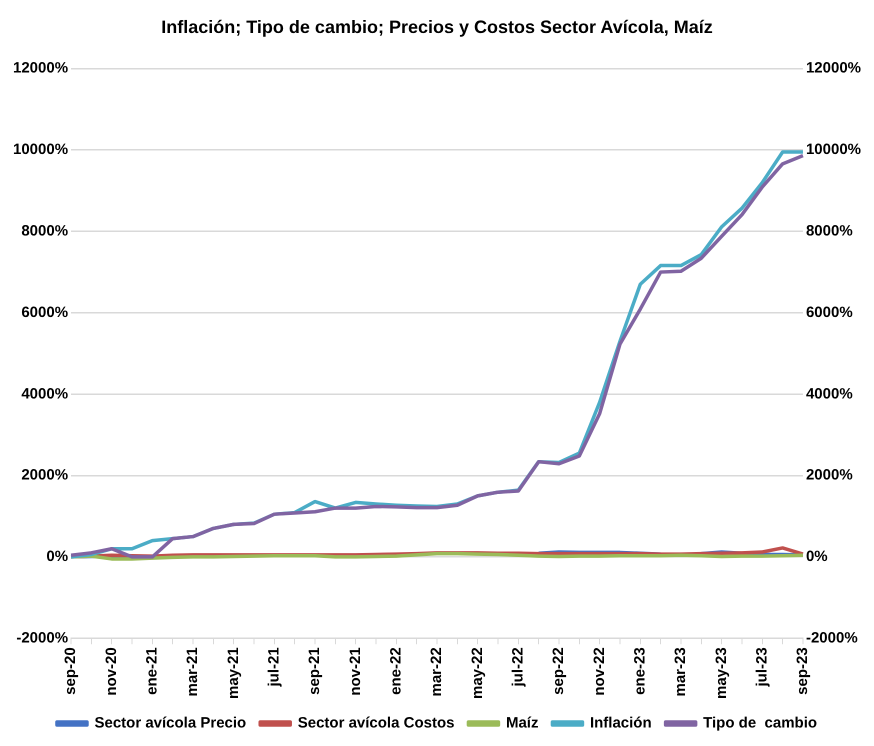  I want to click on x-tick-label: sep-22, so click(559, 671).